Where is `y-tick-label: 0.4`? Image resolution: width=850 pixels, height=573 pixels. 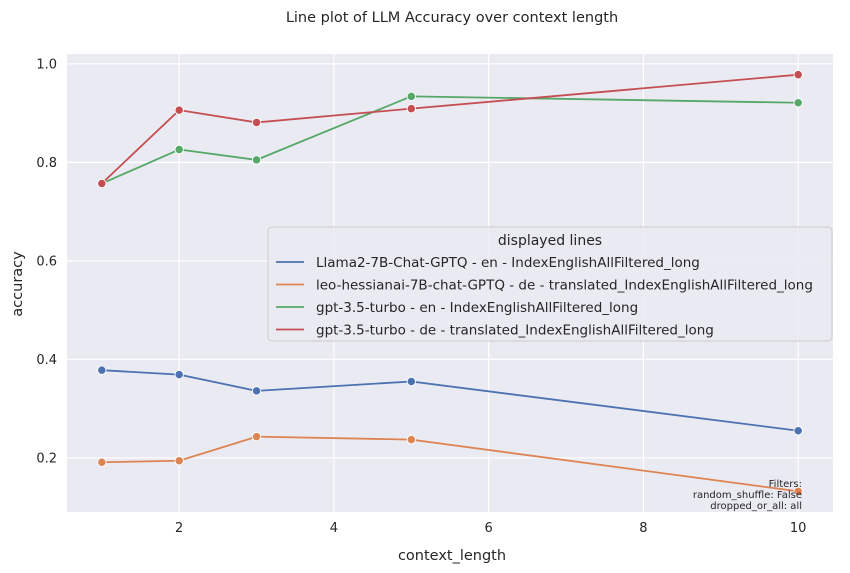 y-tick-label: 0.4 is located at coordinates (46, 360).